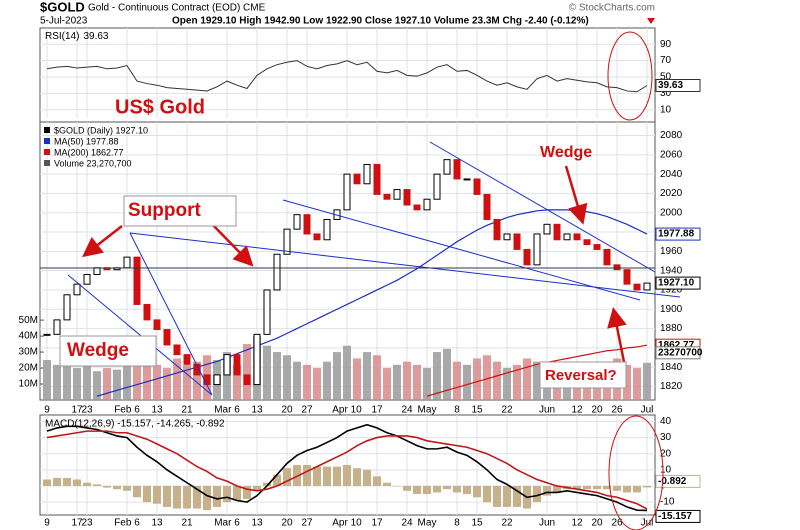 This screenshot has width=800, height=530. Describe the element at coordinates (670, 85) in the screenshot. I see `value-tag: 39.63` at that location.